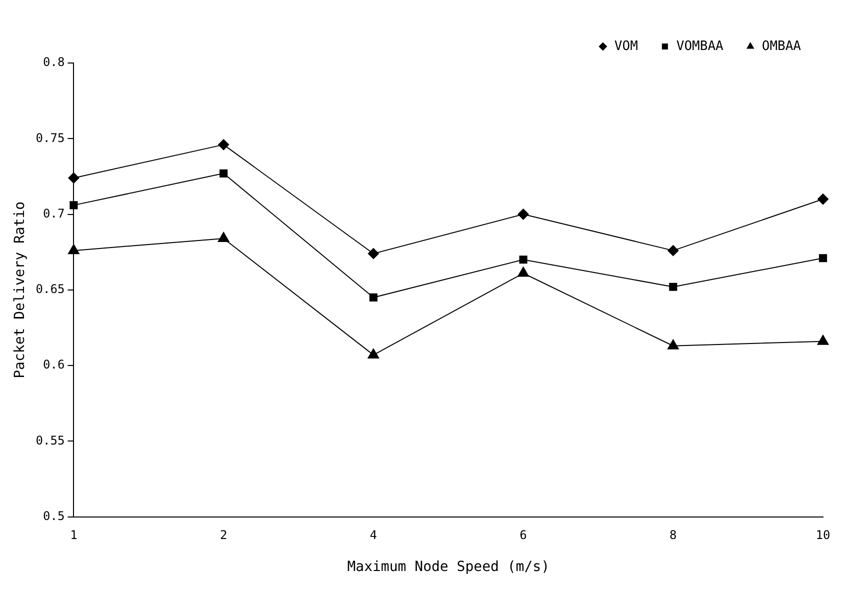 This screenshot has width=865, height=592. Describe the element at coordinates (20, 289) in the screenshot. I see `y-axis-title: Packet Delivery Ratio` at that location.